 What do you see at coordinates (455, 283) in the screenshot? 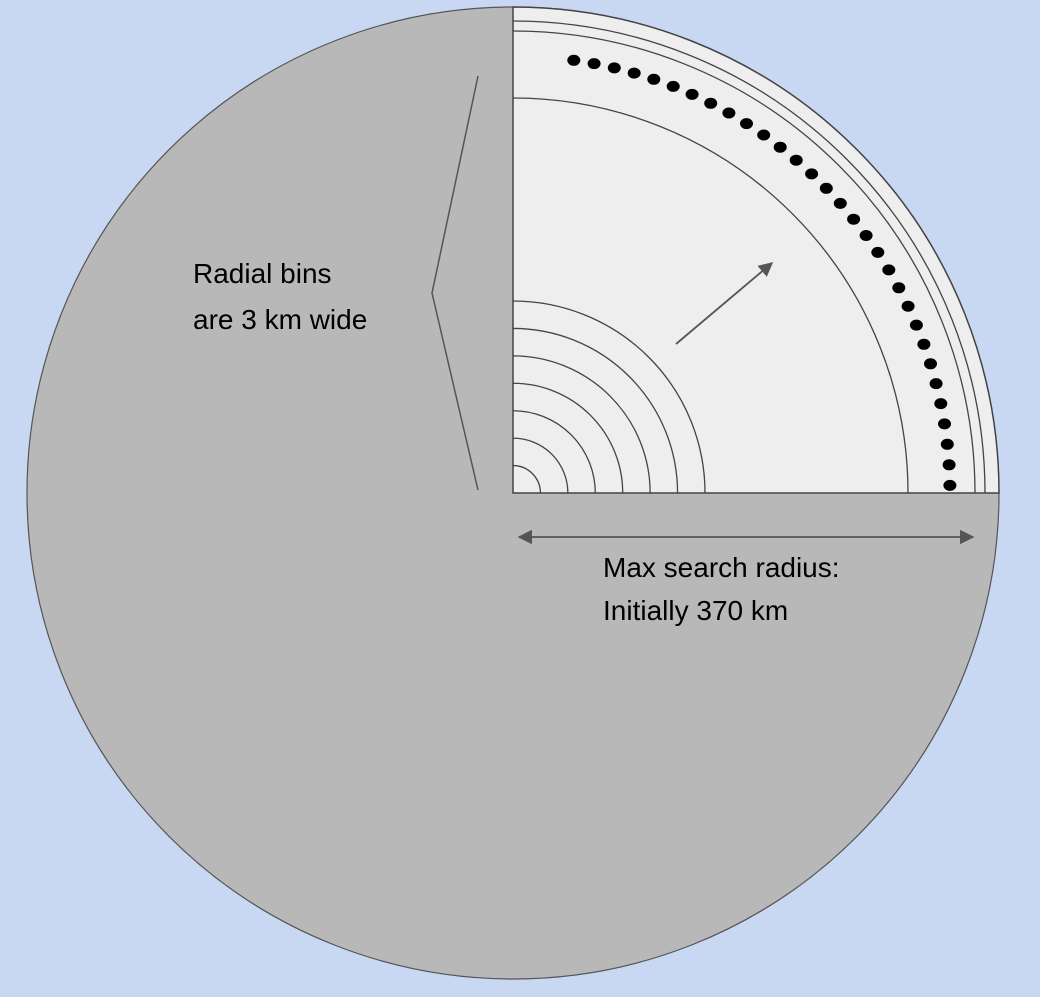
I see `bins-callout-pointer` at bounding box center [455, 283].